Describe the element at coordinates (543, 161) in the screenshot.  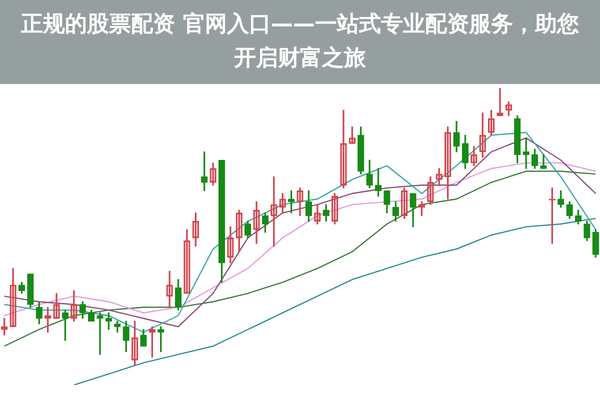
I see `candlestick` at that location.